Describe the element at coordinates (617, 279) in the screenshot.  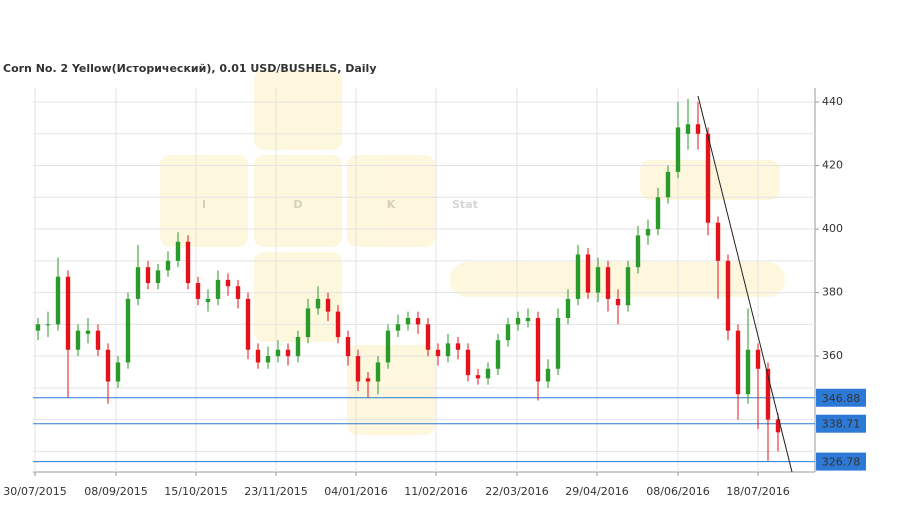
I see `wm-bar` at that location.